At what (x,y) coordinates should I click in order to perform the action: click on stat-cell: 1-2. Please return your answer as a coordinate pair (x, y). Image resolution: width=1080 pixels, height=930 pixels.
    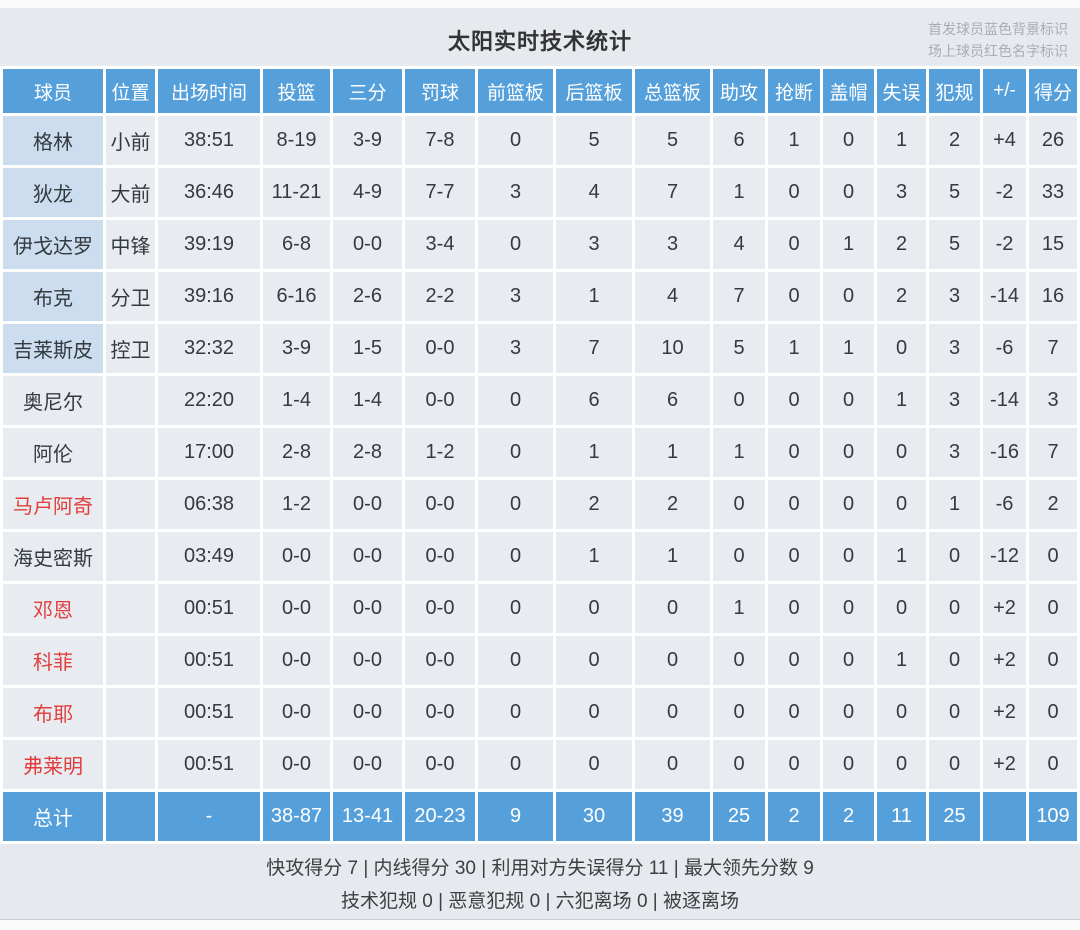
    Looking at the image, I should click on (296, 504).